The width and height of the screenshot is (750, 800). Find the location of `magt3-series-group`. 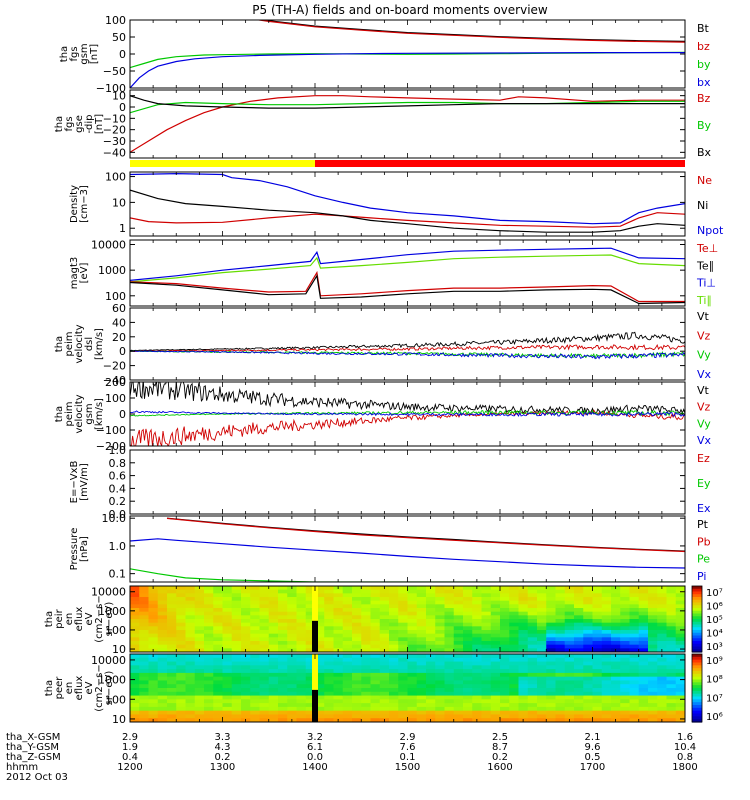

magt3-series-group is located at coordinates (407, 276).